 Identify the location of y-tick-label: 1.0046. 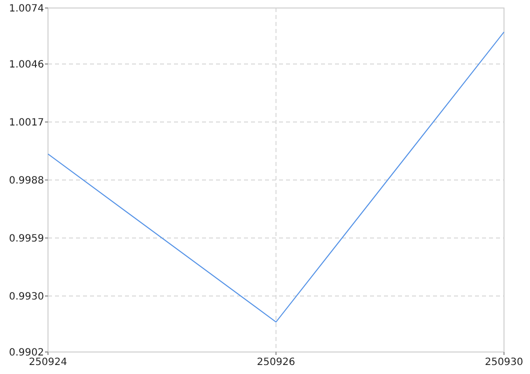
(26, 65).